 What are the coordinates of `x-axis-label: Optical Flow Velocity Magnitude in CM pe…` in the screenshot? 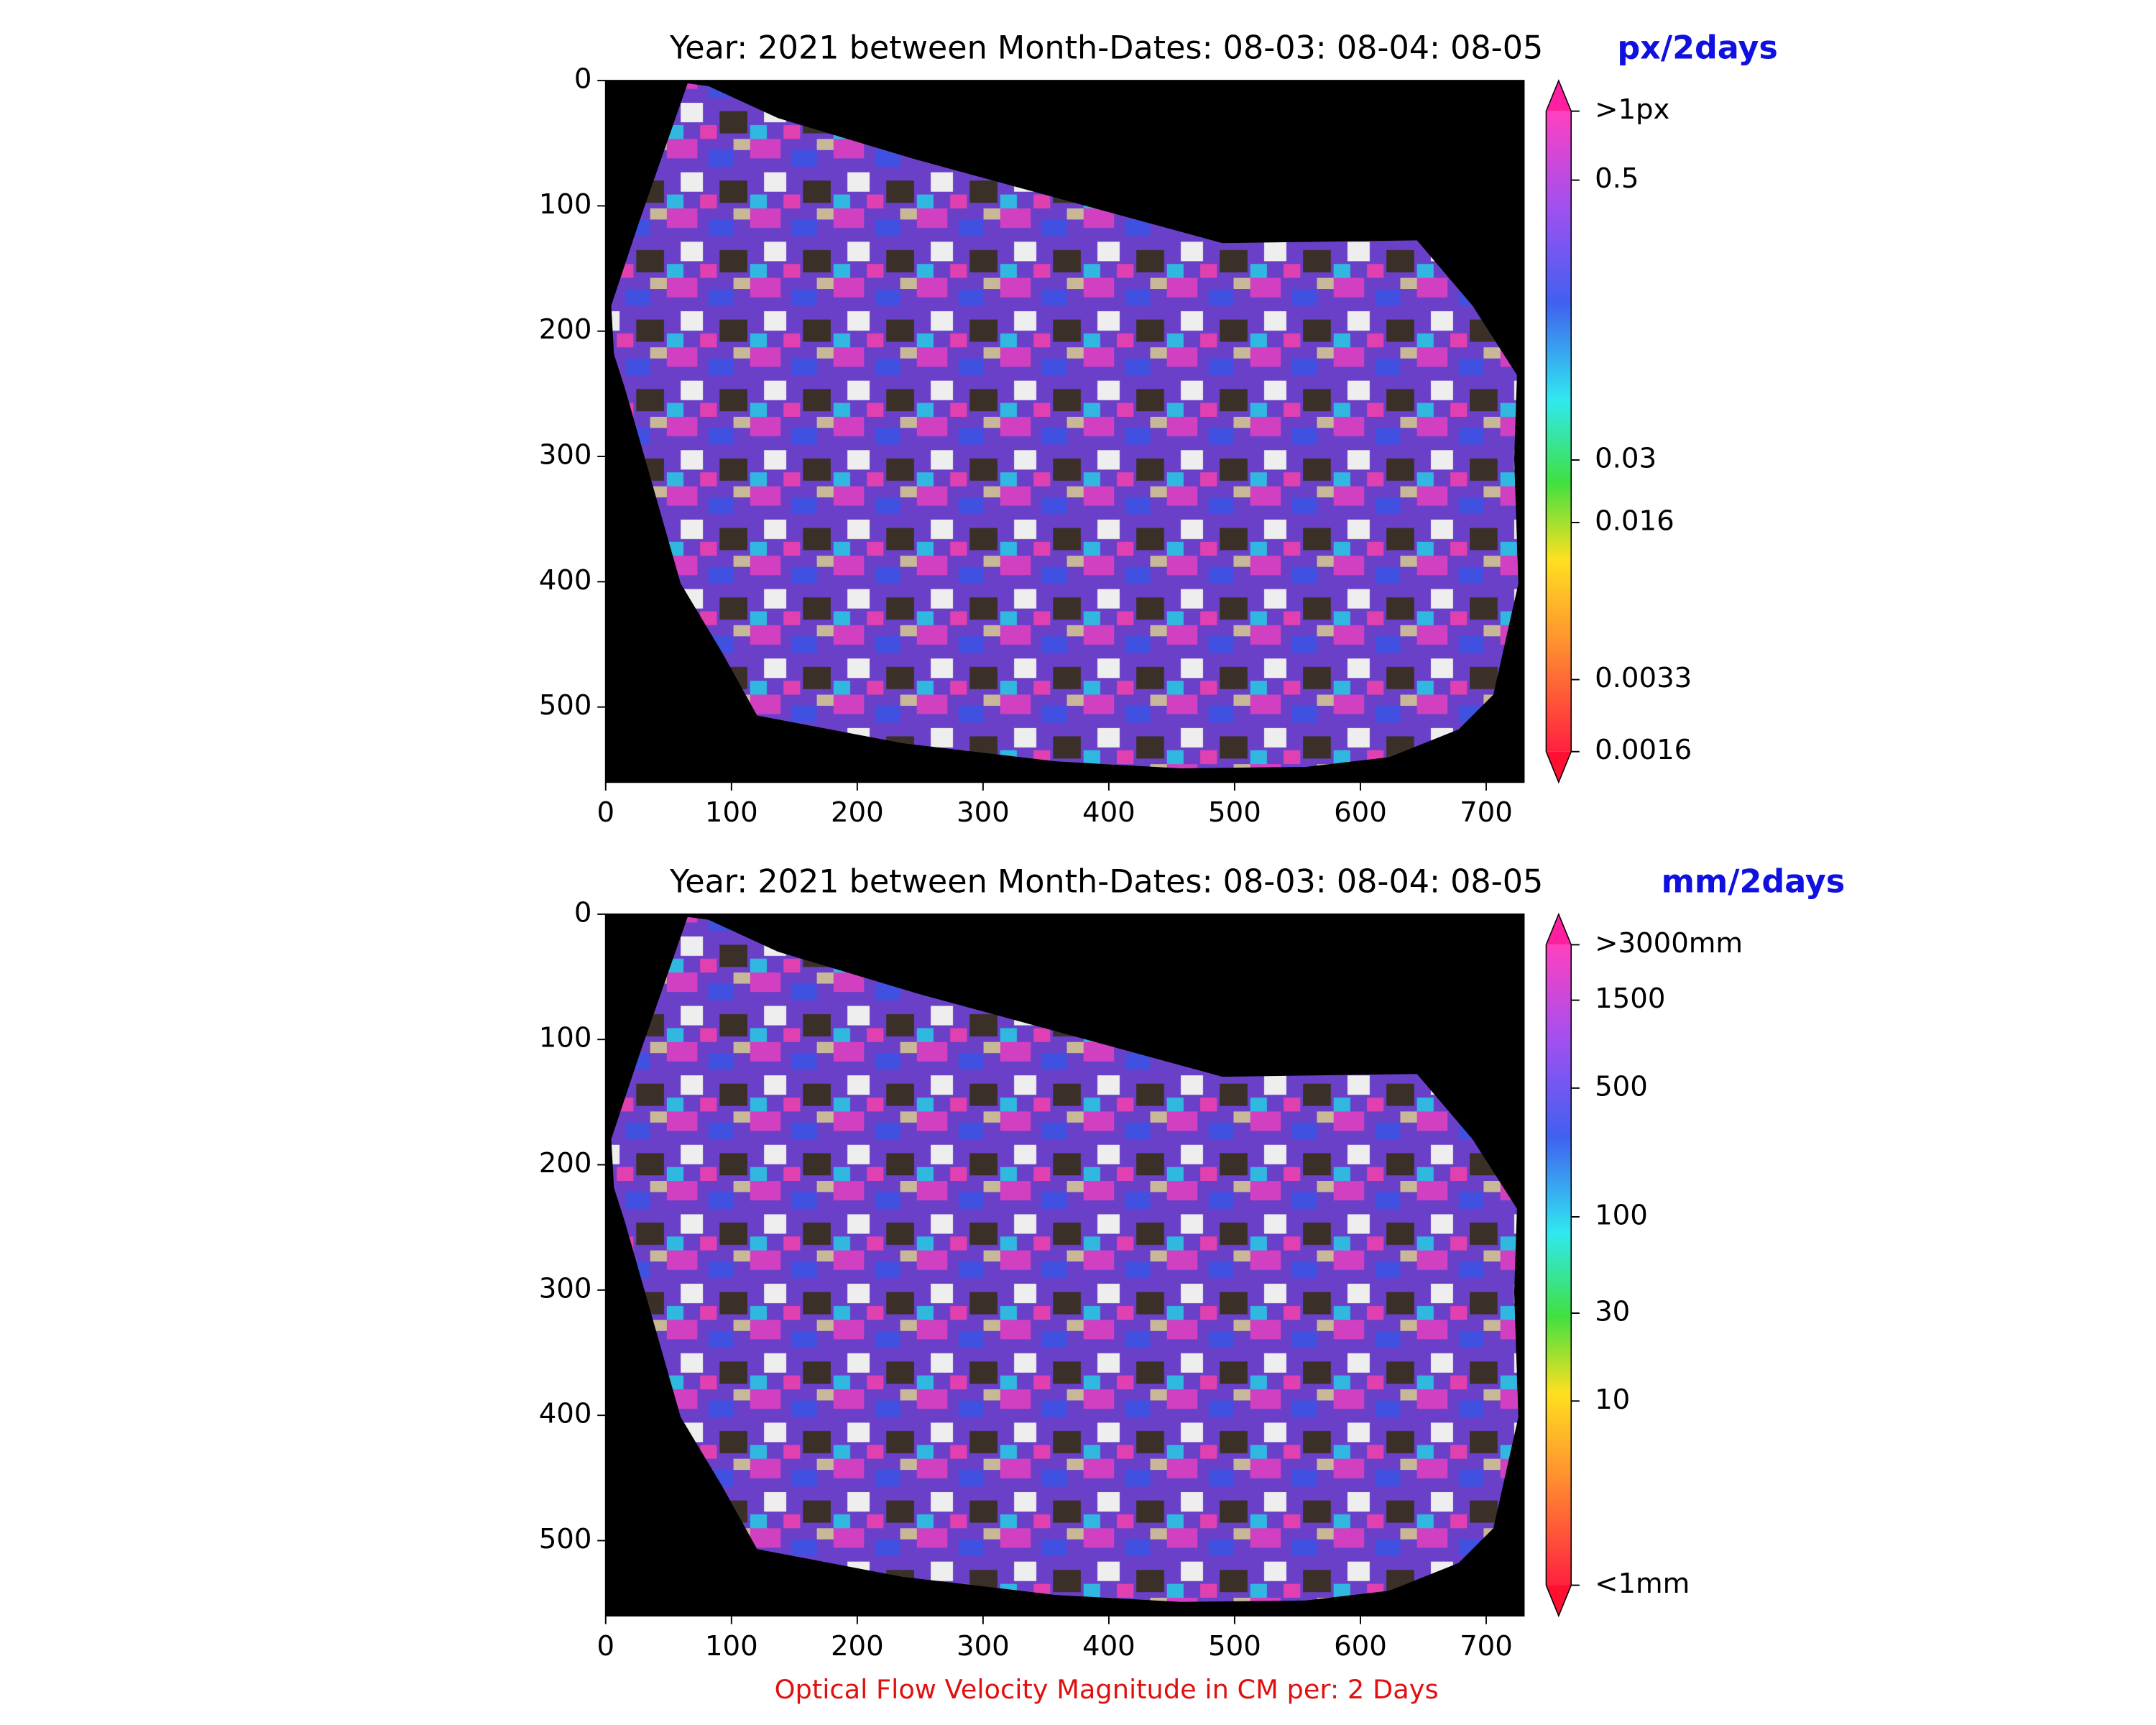 It's located at (1107, 1689).